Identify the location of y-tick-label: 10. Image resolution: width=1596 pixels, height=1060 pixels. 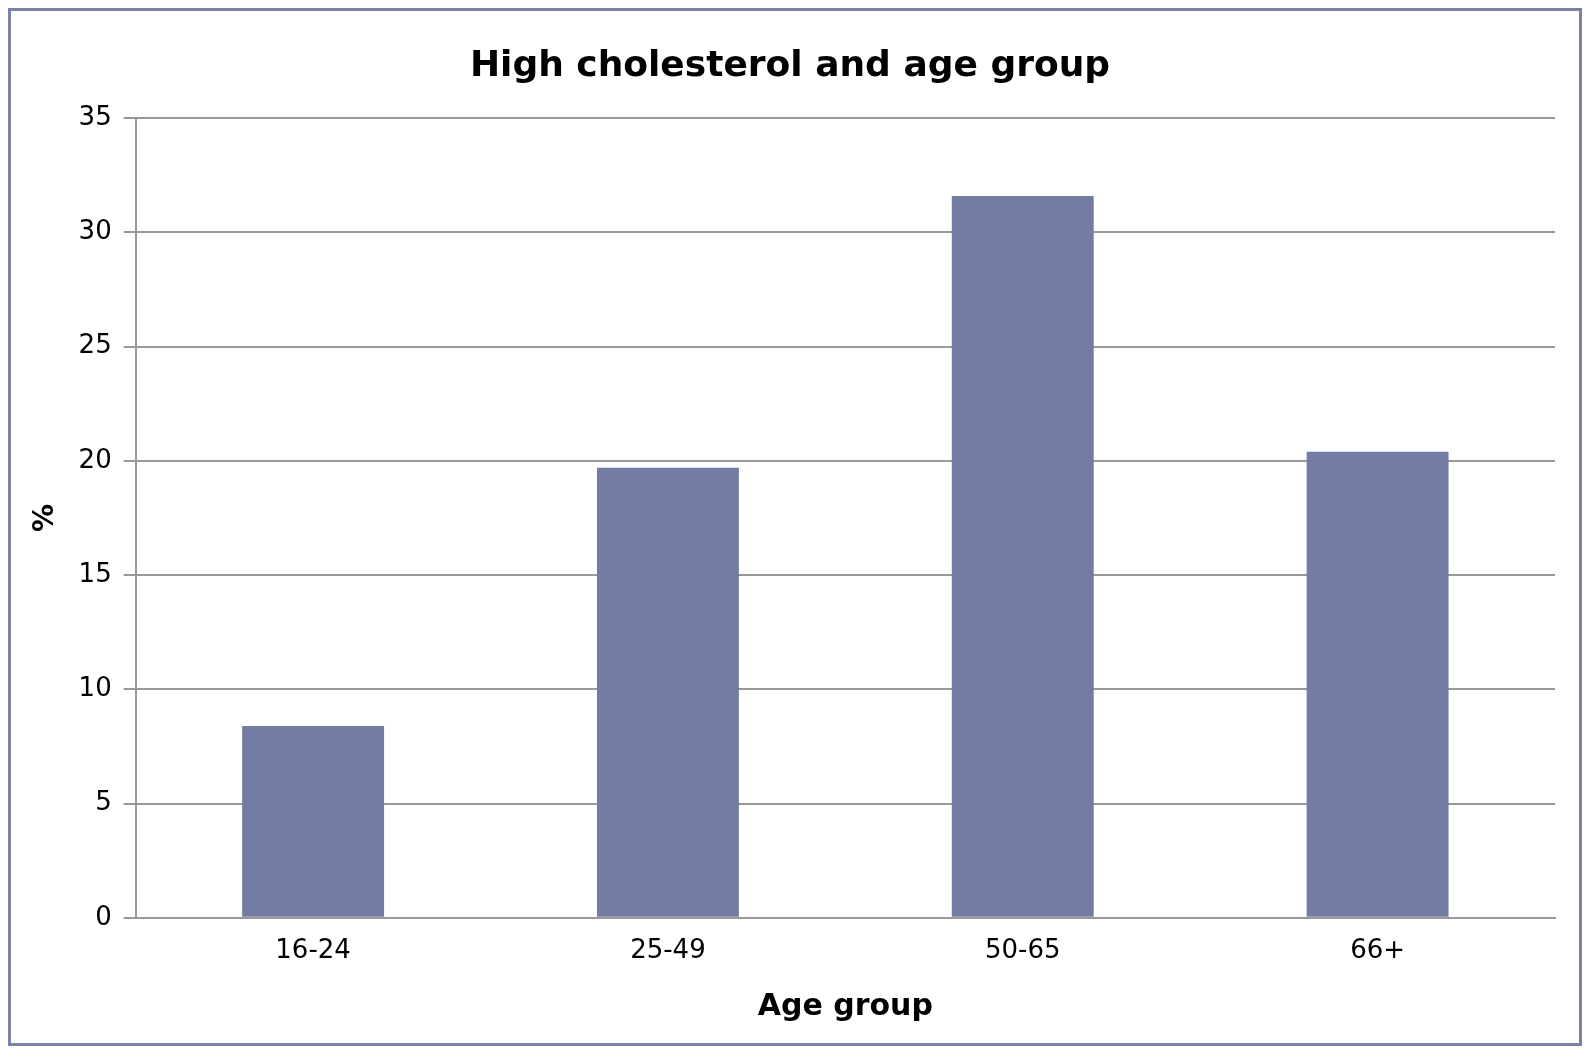
(95, 687).